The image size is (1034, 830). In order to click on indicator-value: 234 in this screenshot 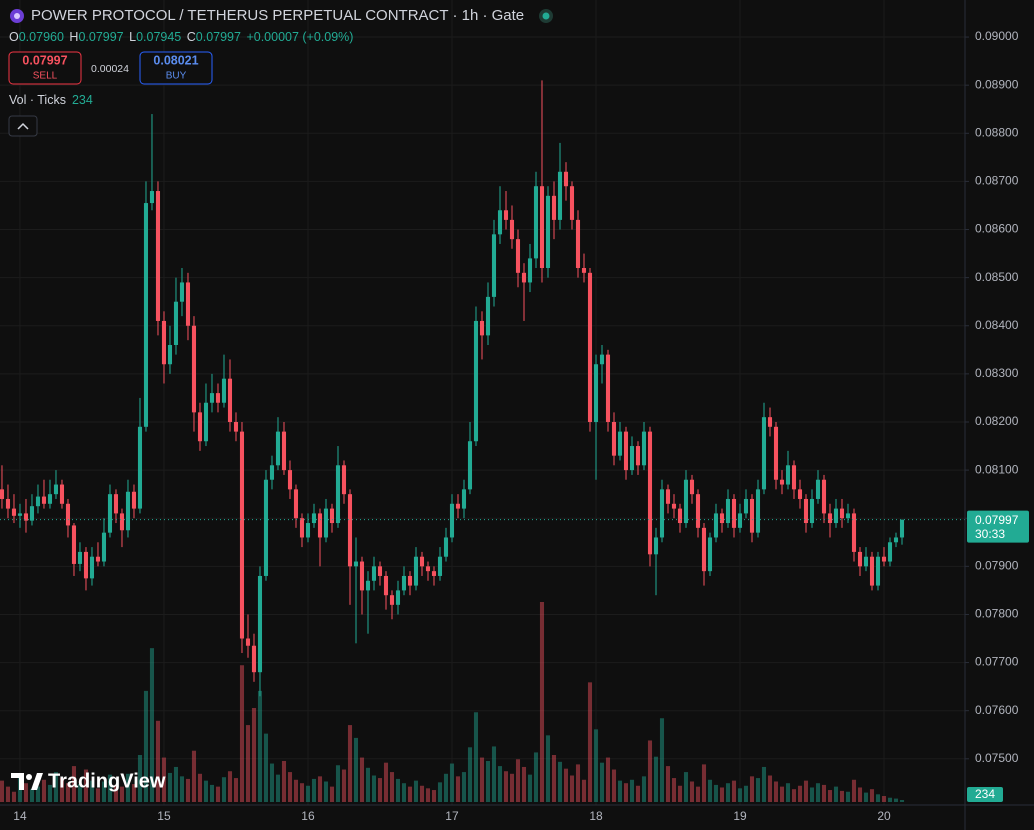, I will do `click(82, 100)`.